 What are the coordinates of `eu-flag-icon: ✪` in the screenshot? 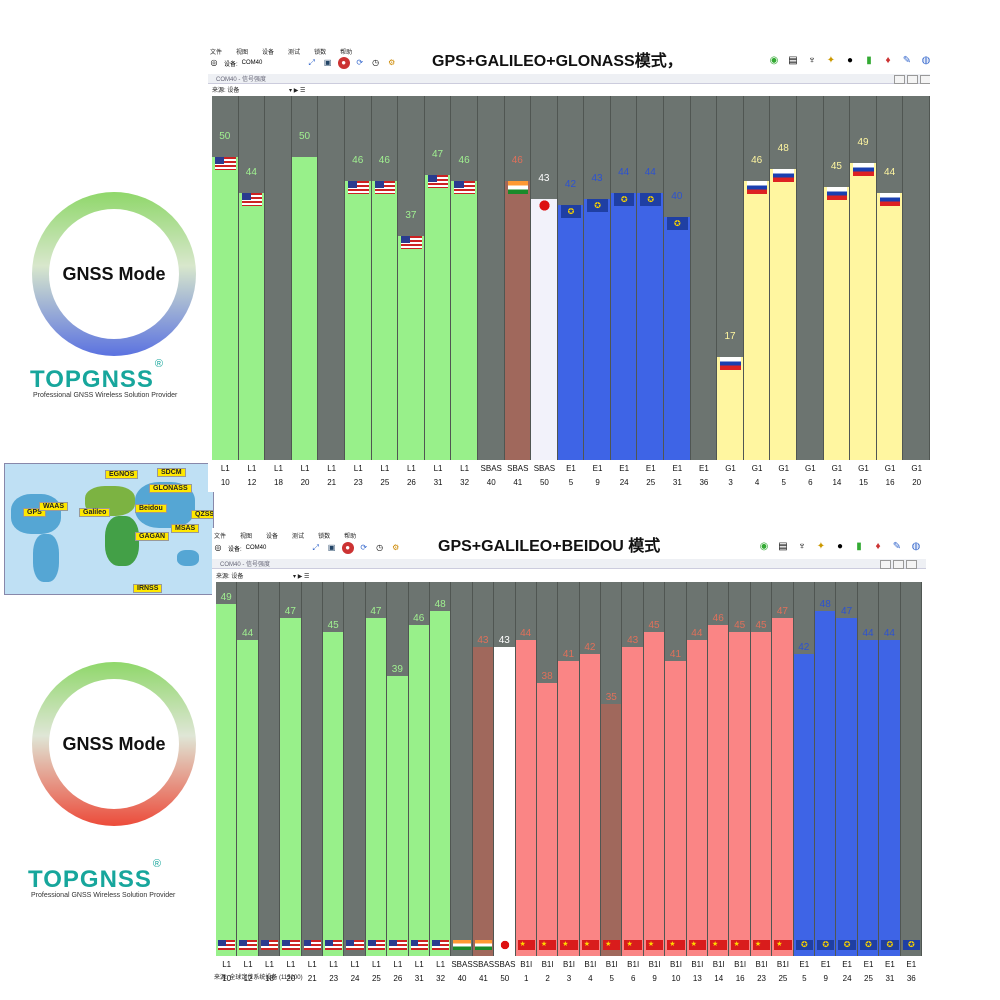 It's located at (847, 945).